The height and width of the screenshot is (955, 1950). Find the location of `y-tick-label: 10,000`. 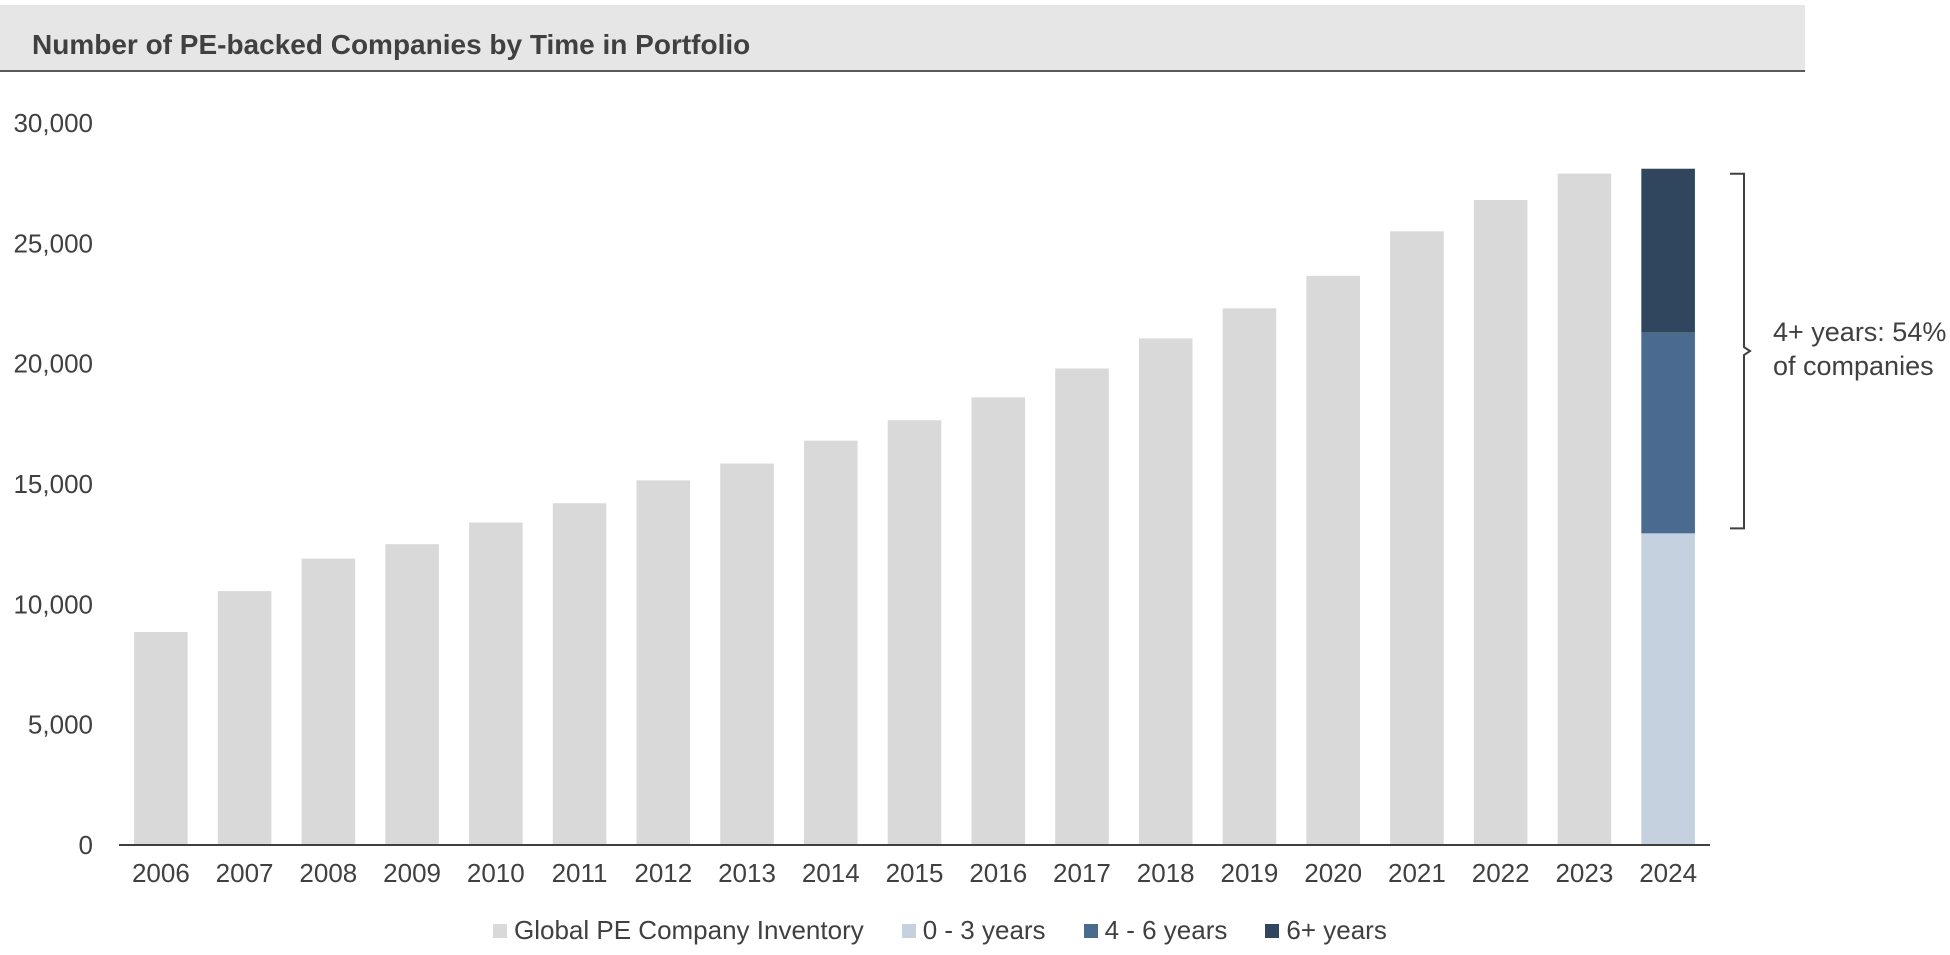

y-tick-label: 10,000 is located at coordinates (53, 604).